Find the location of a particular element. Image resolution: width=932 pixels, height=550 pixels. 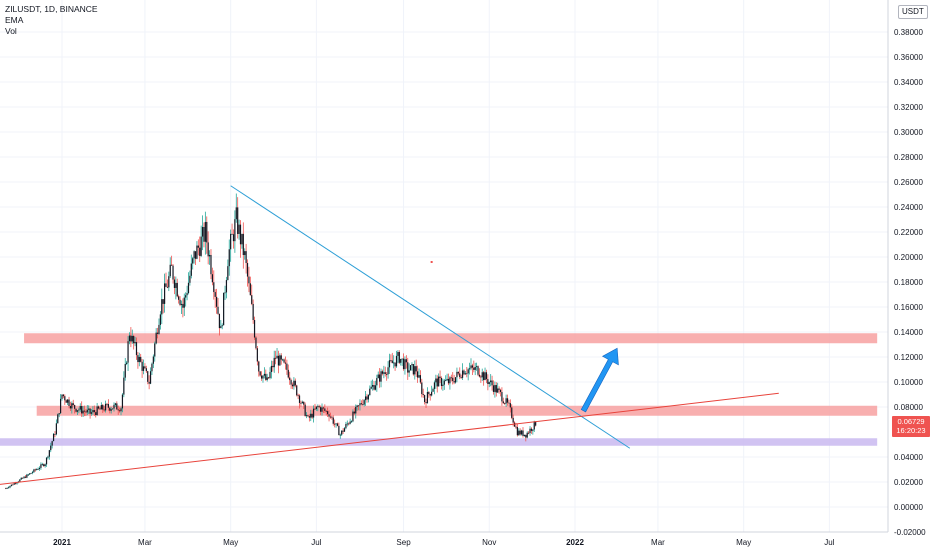

symbol-title: ZILUSDT, 1D, BINANCE is located at coordinates (51, 9).